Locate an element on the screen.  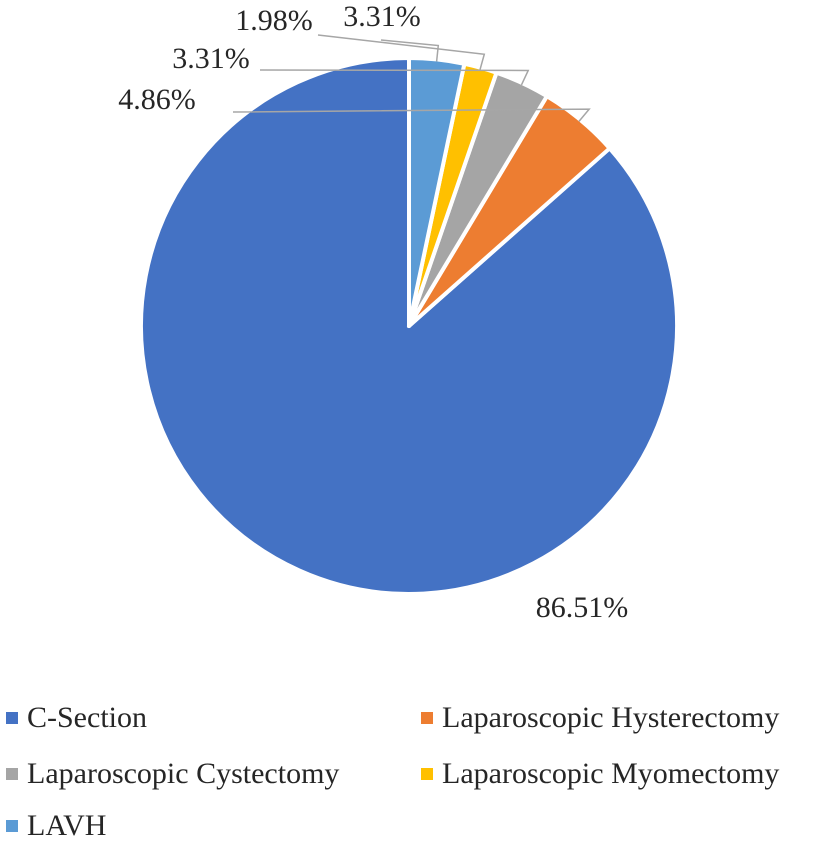
legend-label-laparoscopic-myomectomy: Laparoscopic Myomectomy is located at coordinates (611, 773).